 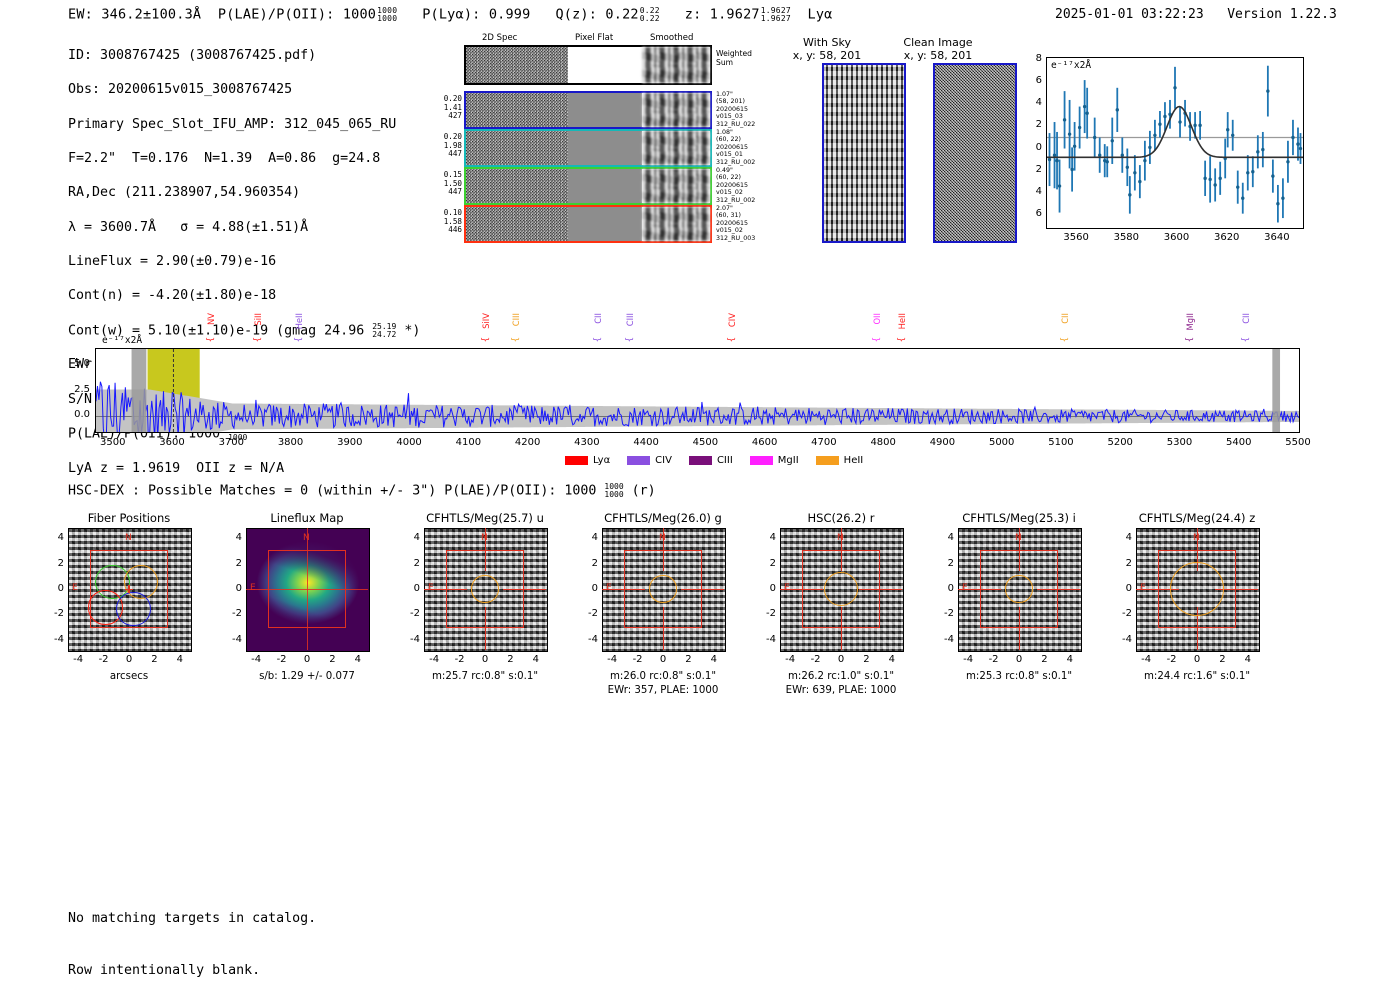 What do you see at coordinates (485, 676) in the screenshot?
I see `cutout-caption: m:25.7 rc:0.8" s:0.1"` at bounding box center [485, 676].